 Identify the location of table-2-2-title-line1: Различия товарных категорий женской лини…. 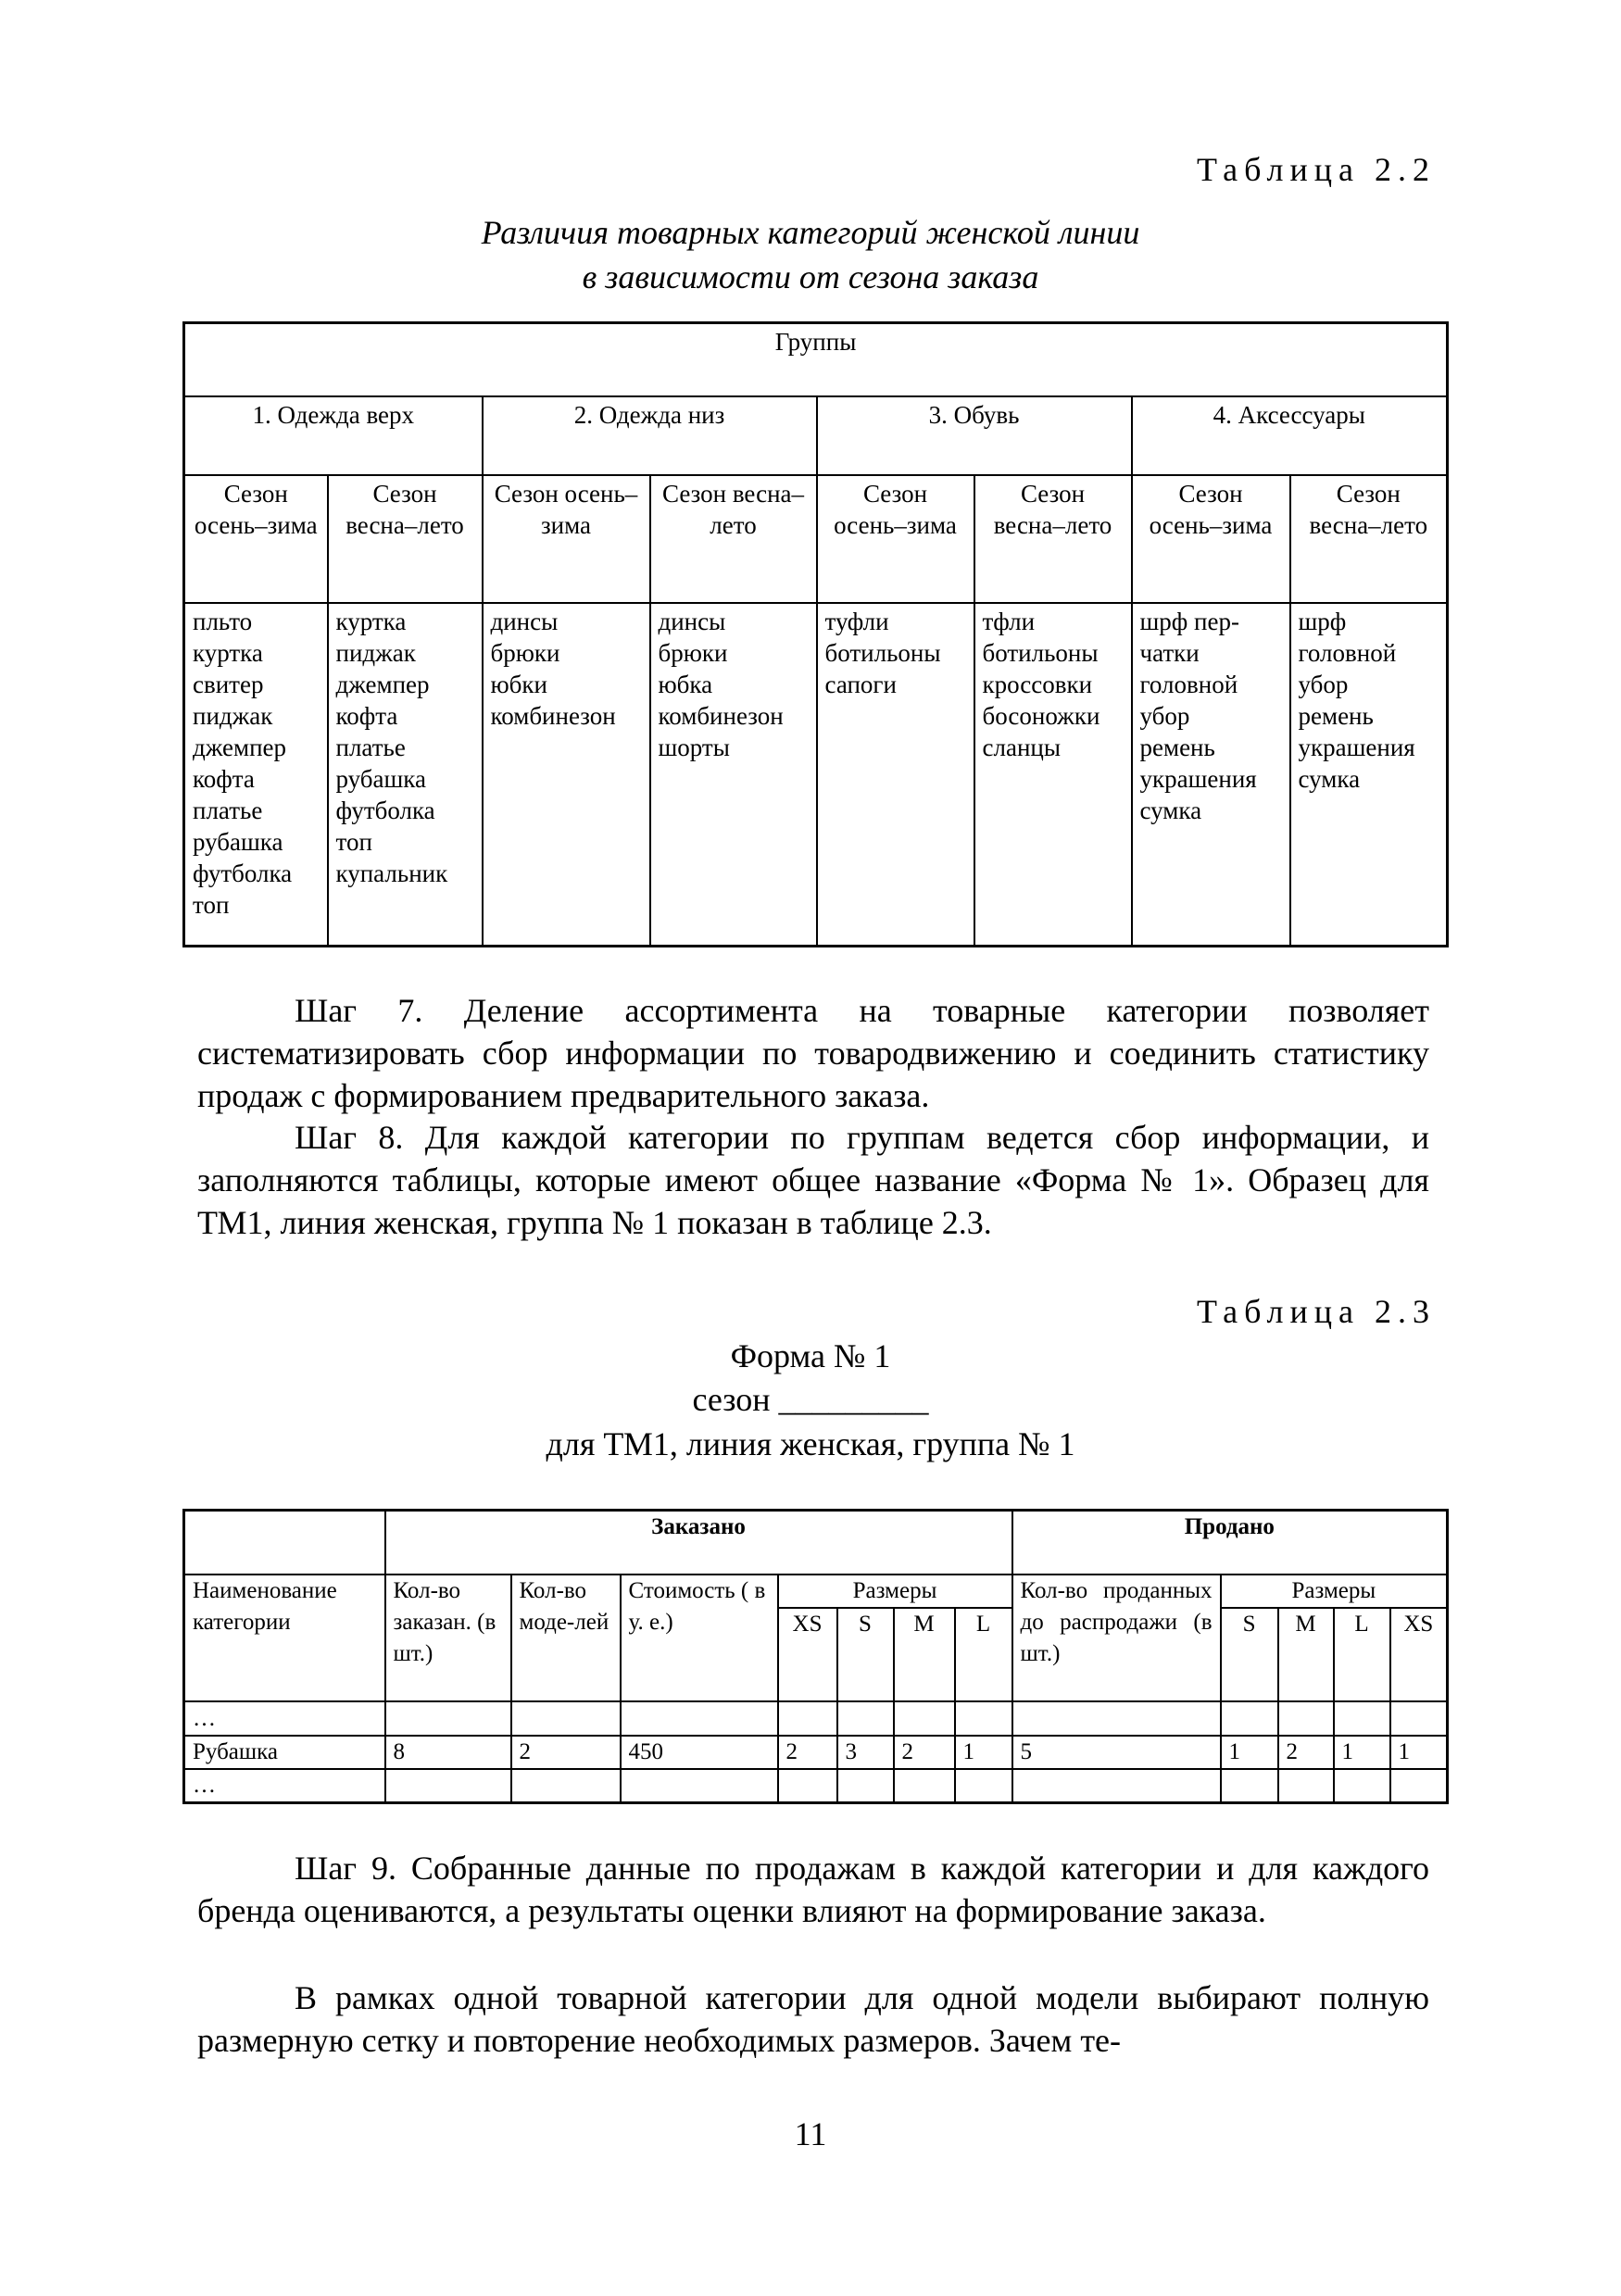
(810, 232).